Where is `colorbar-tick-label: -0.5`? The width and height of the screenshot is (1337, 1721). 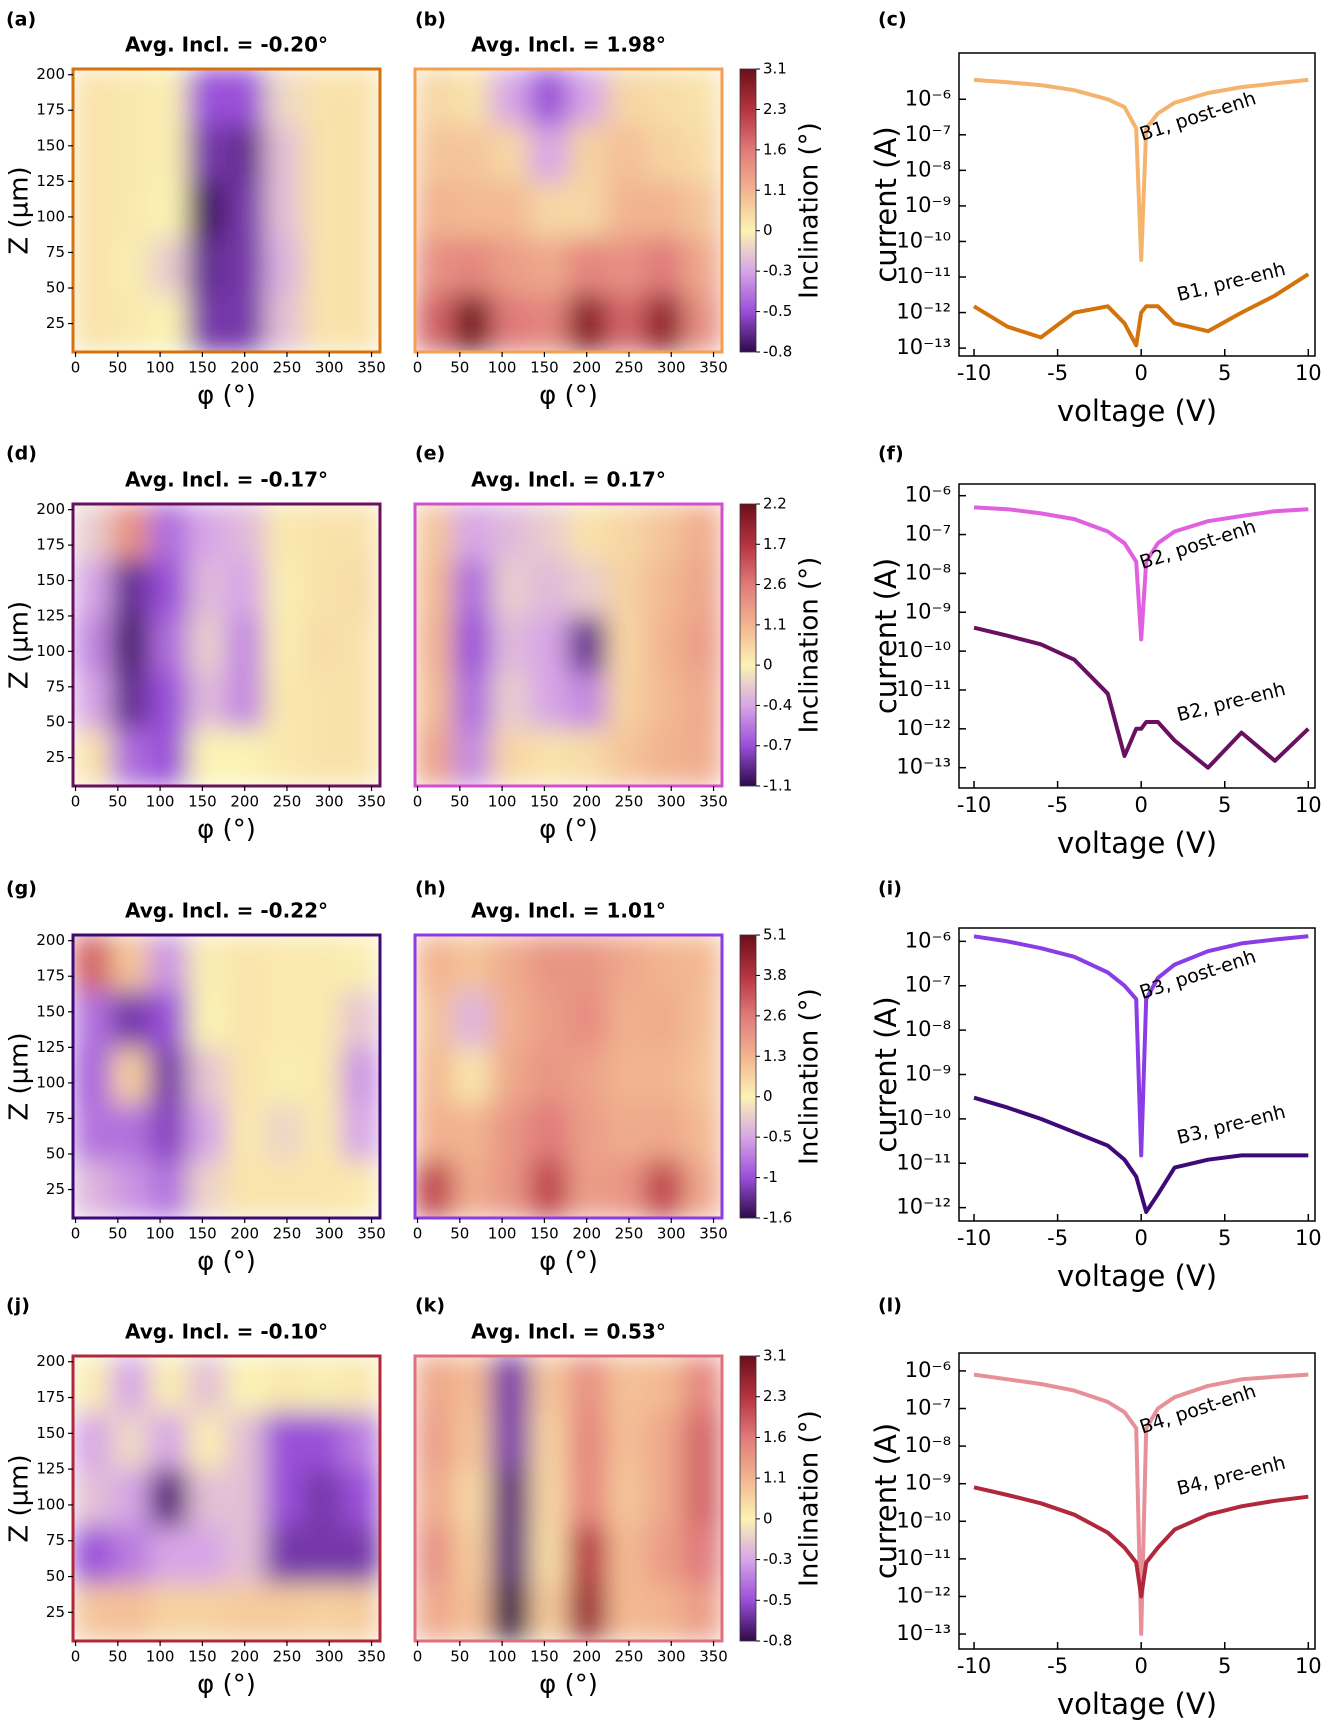
colorbar-tick-label: -0.5 is located at coordinates (777, 1137).